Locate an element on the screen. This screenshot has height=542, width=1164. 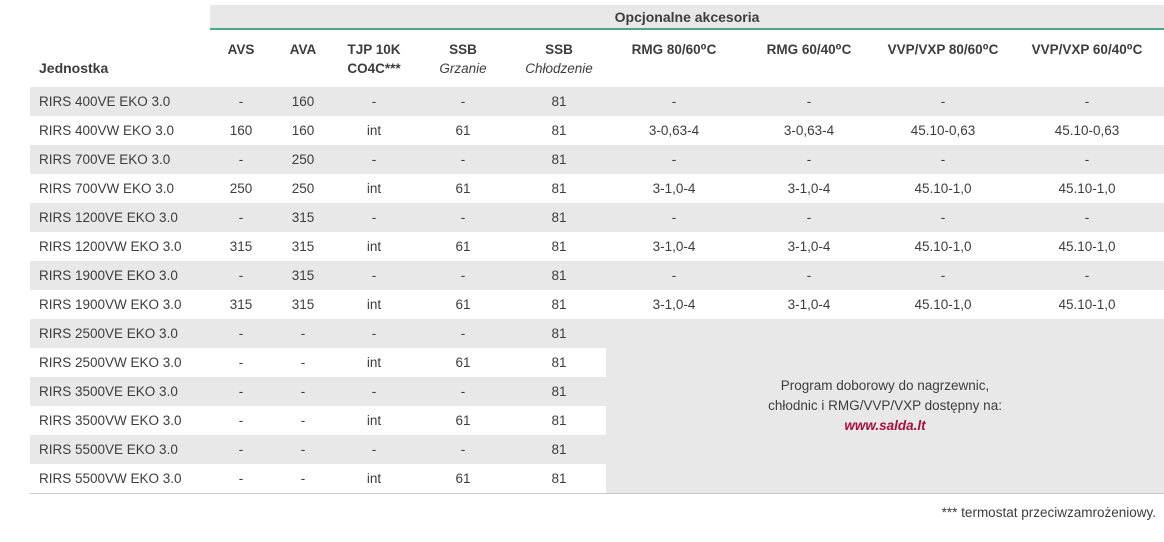
table-row: RIRS 400VE EKO 3.0-160- -81- - - - is located at coordinates (597, 101).